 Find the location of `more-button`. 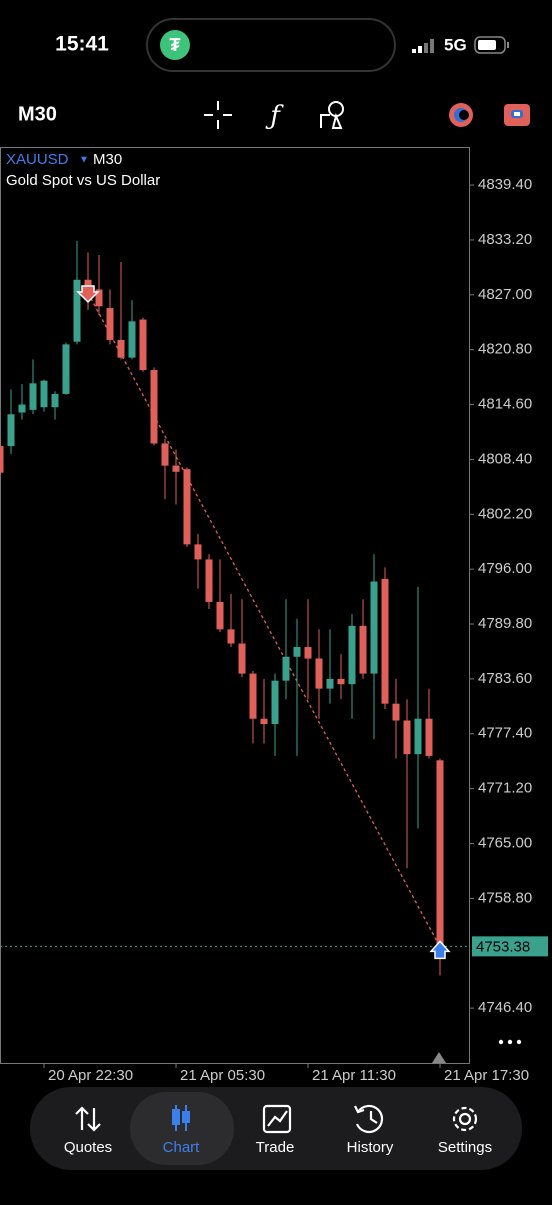

more-button is located at coordinates (510, 1042).